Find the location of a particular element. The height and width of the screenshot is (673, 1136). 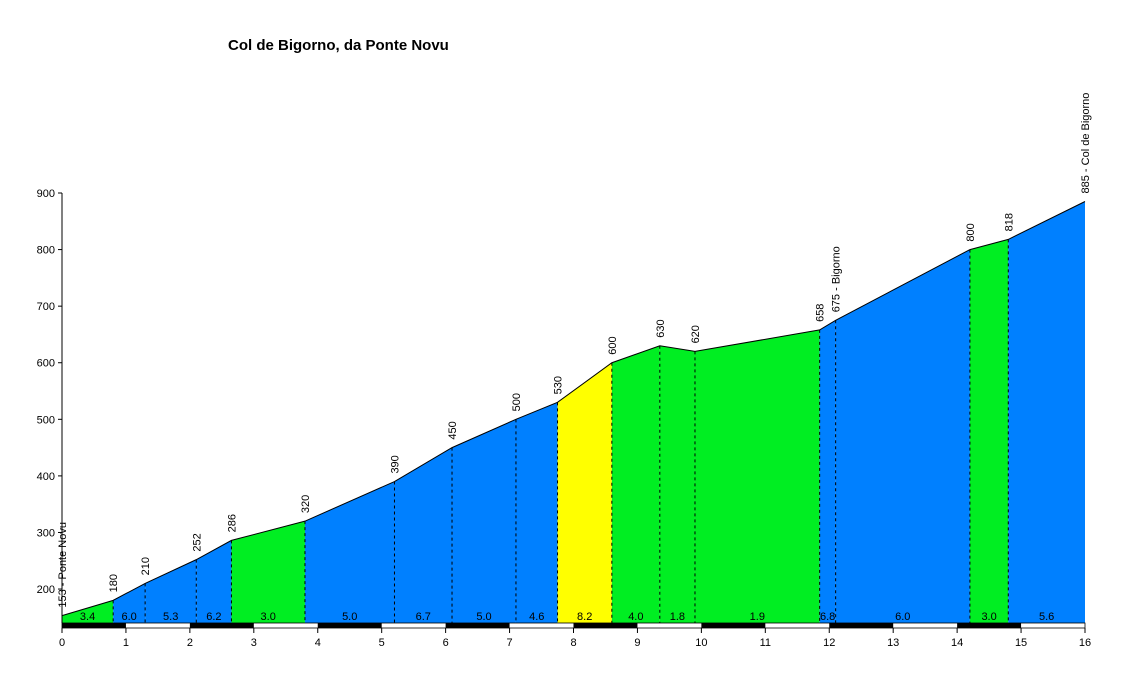

gradient-label-11: 4.0 is located at coordinates (635, 617).